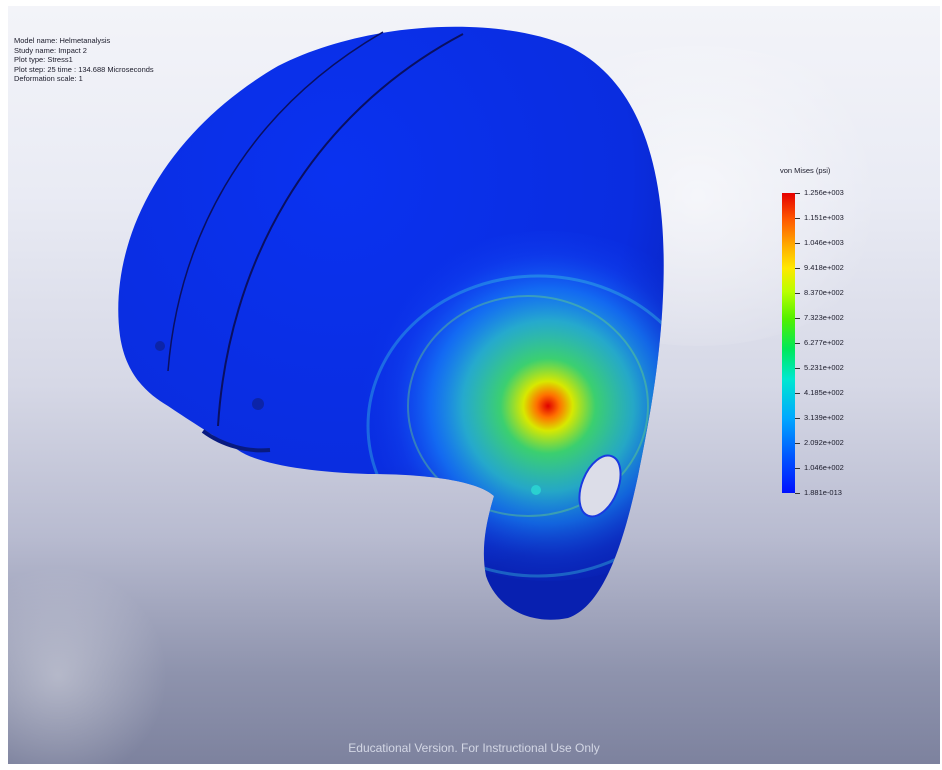  What do you see at coordinates (824, 417) in the screenshot?
I see `legend-label: 3.139e+002` at bounding box center [824, 417].